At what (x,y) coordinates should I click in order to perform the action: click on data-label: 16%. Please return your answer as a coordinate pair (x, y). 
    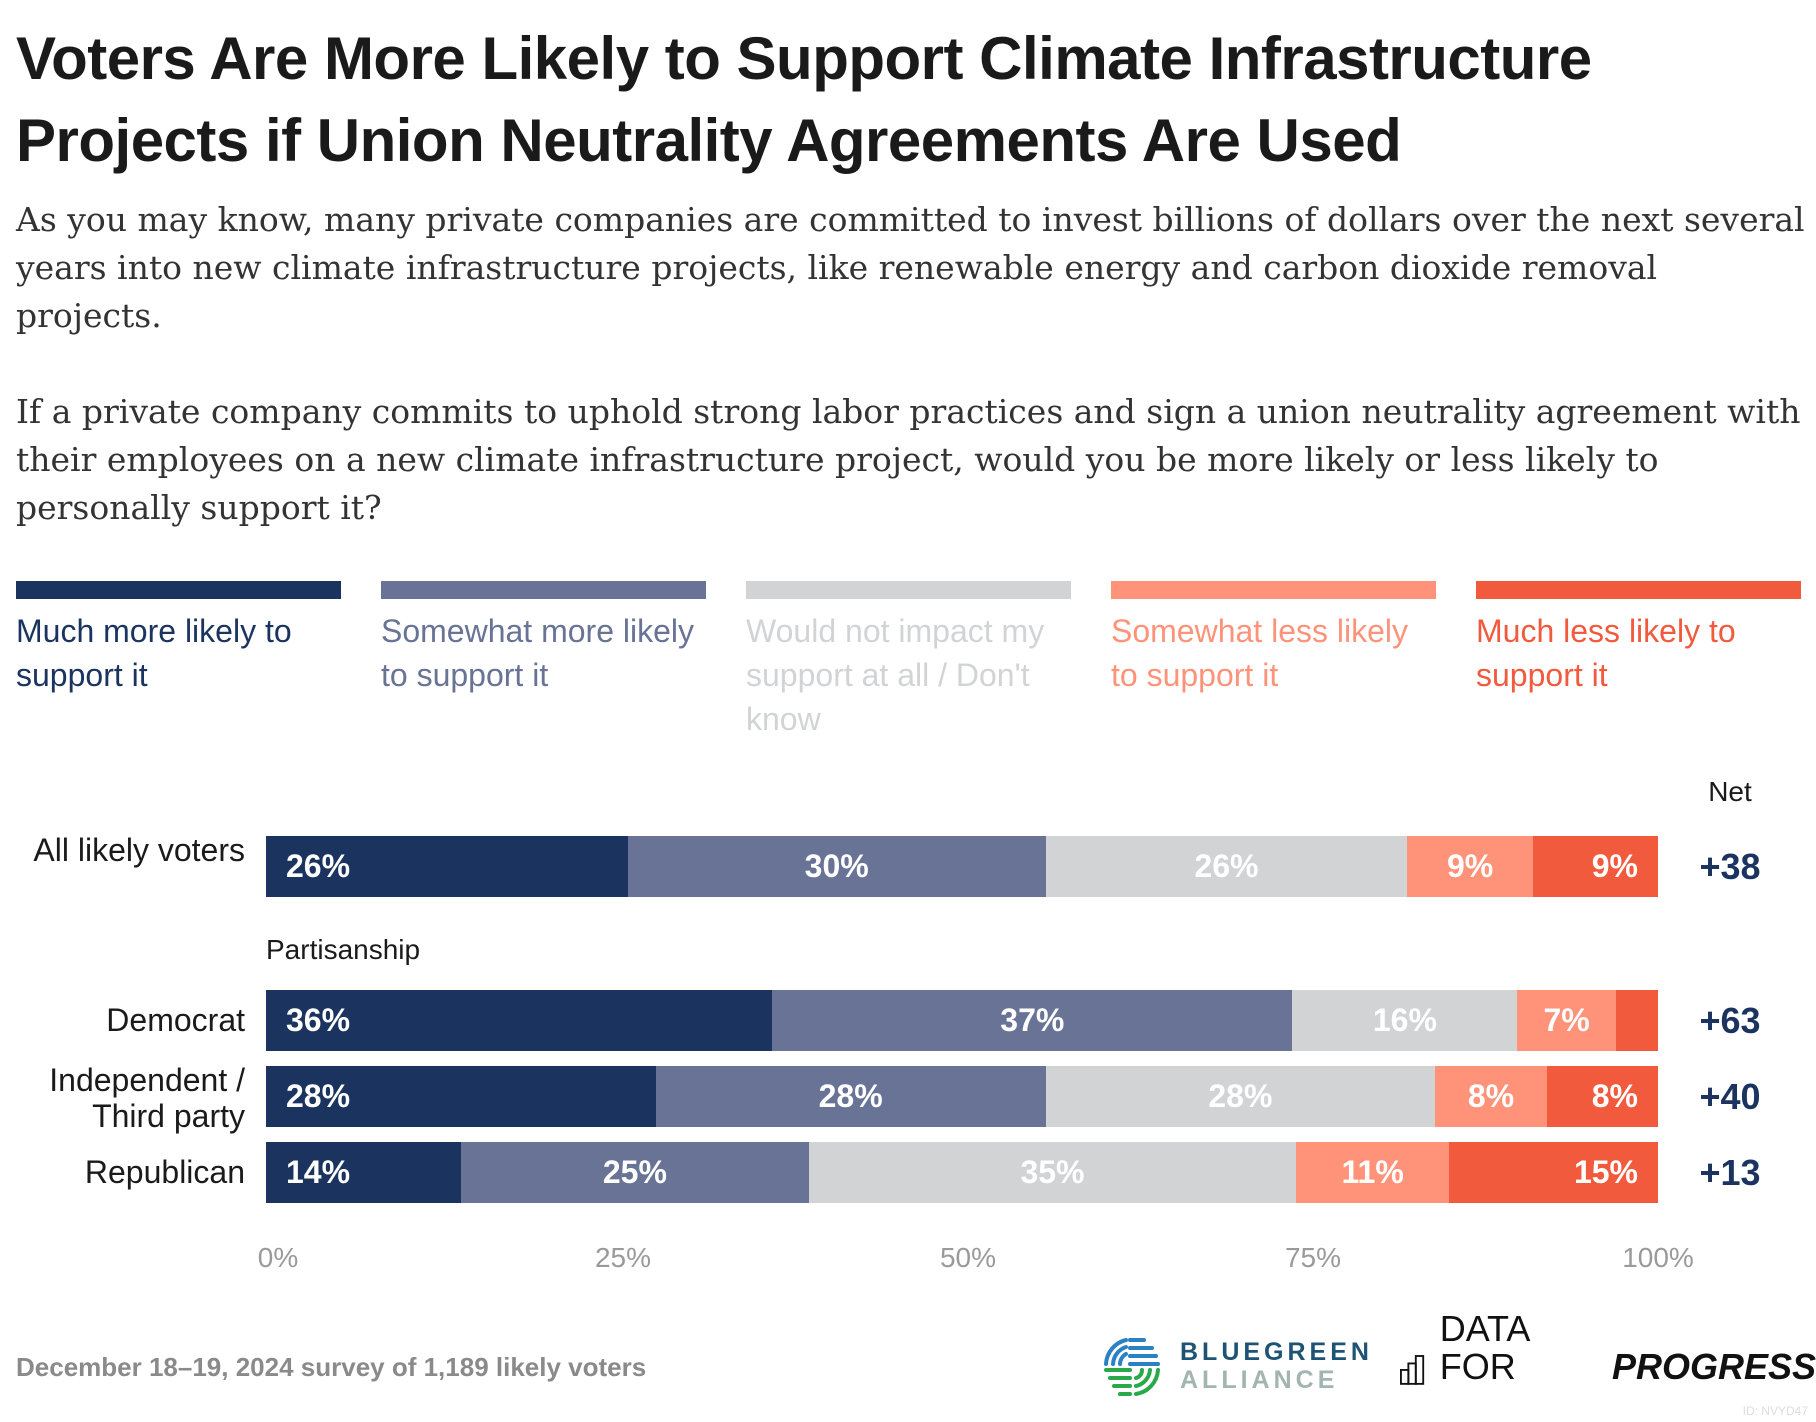
    Looking at the image, I should click on (1404, 1020).